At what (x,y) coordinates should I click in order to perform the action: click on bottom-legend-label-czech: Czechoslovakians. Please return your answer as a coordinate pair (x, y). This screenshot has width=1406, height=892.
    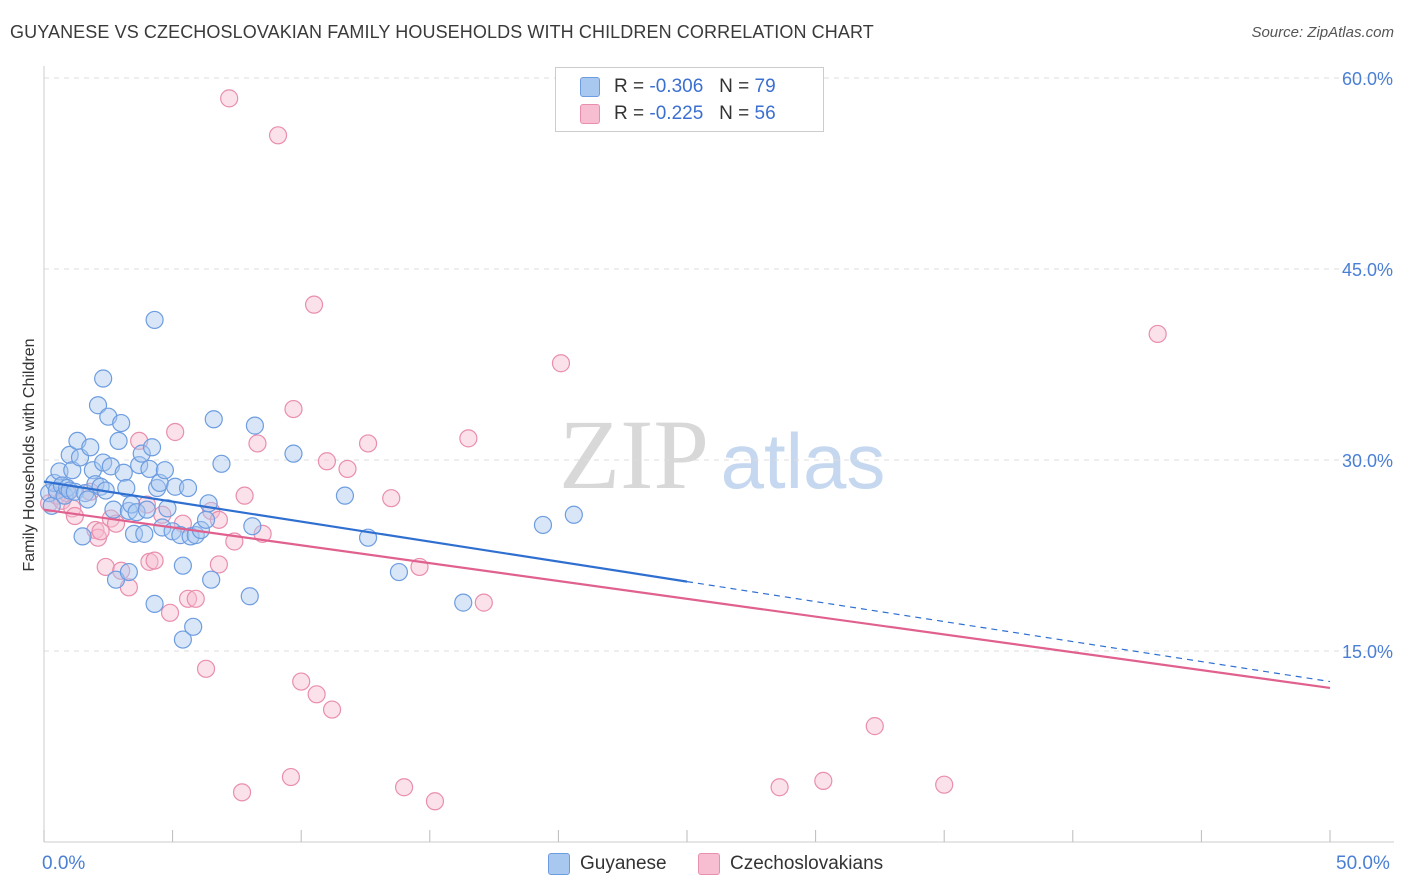
    Looking at the image, I should click on (807, 863).